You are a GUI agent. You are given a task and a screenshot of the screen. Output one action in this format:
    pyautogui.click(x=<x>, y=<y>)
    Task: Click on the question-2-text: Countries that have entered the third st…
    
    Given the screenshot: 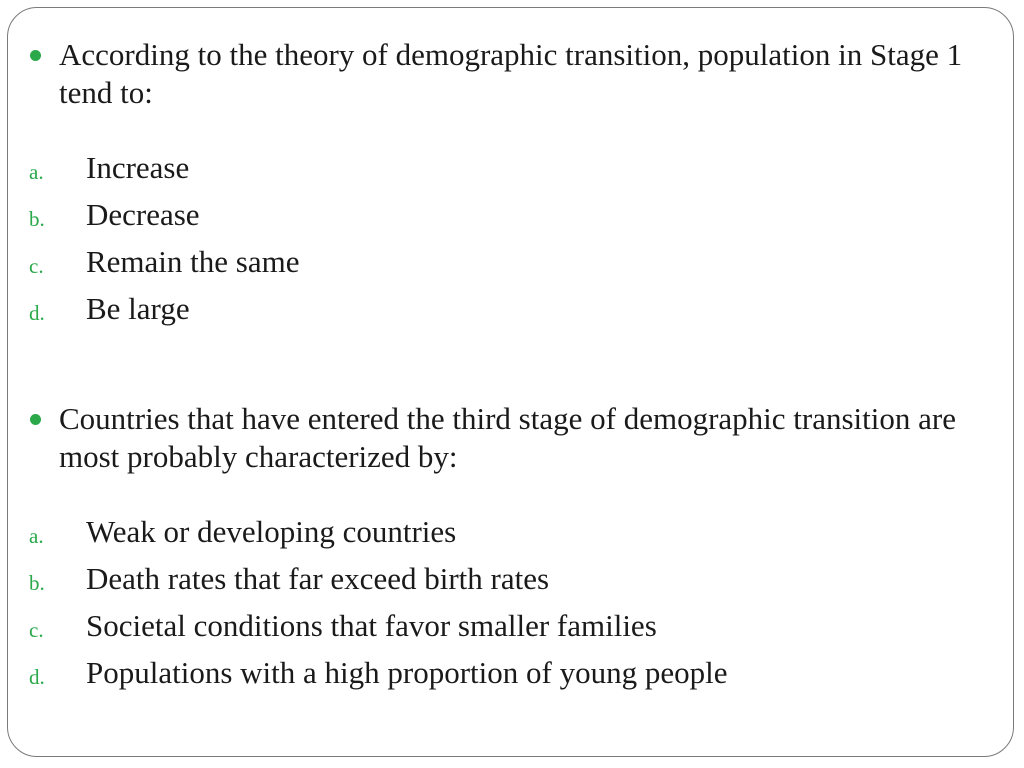 What is the action you would take?
    pyautogui.click(x=507, y=437)
    